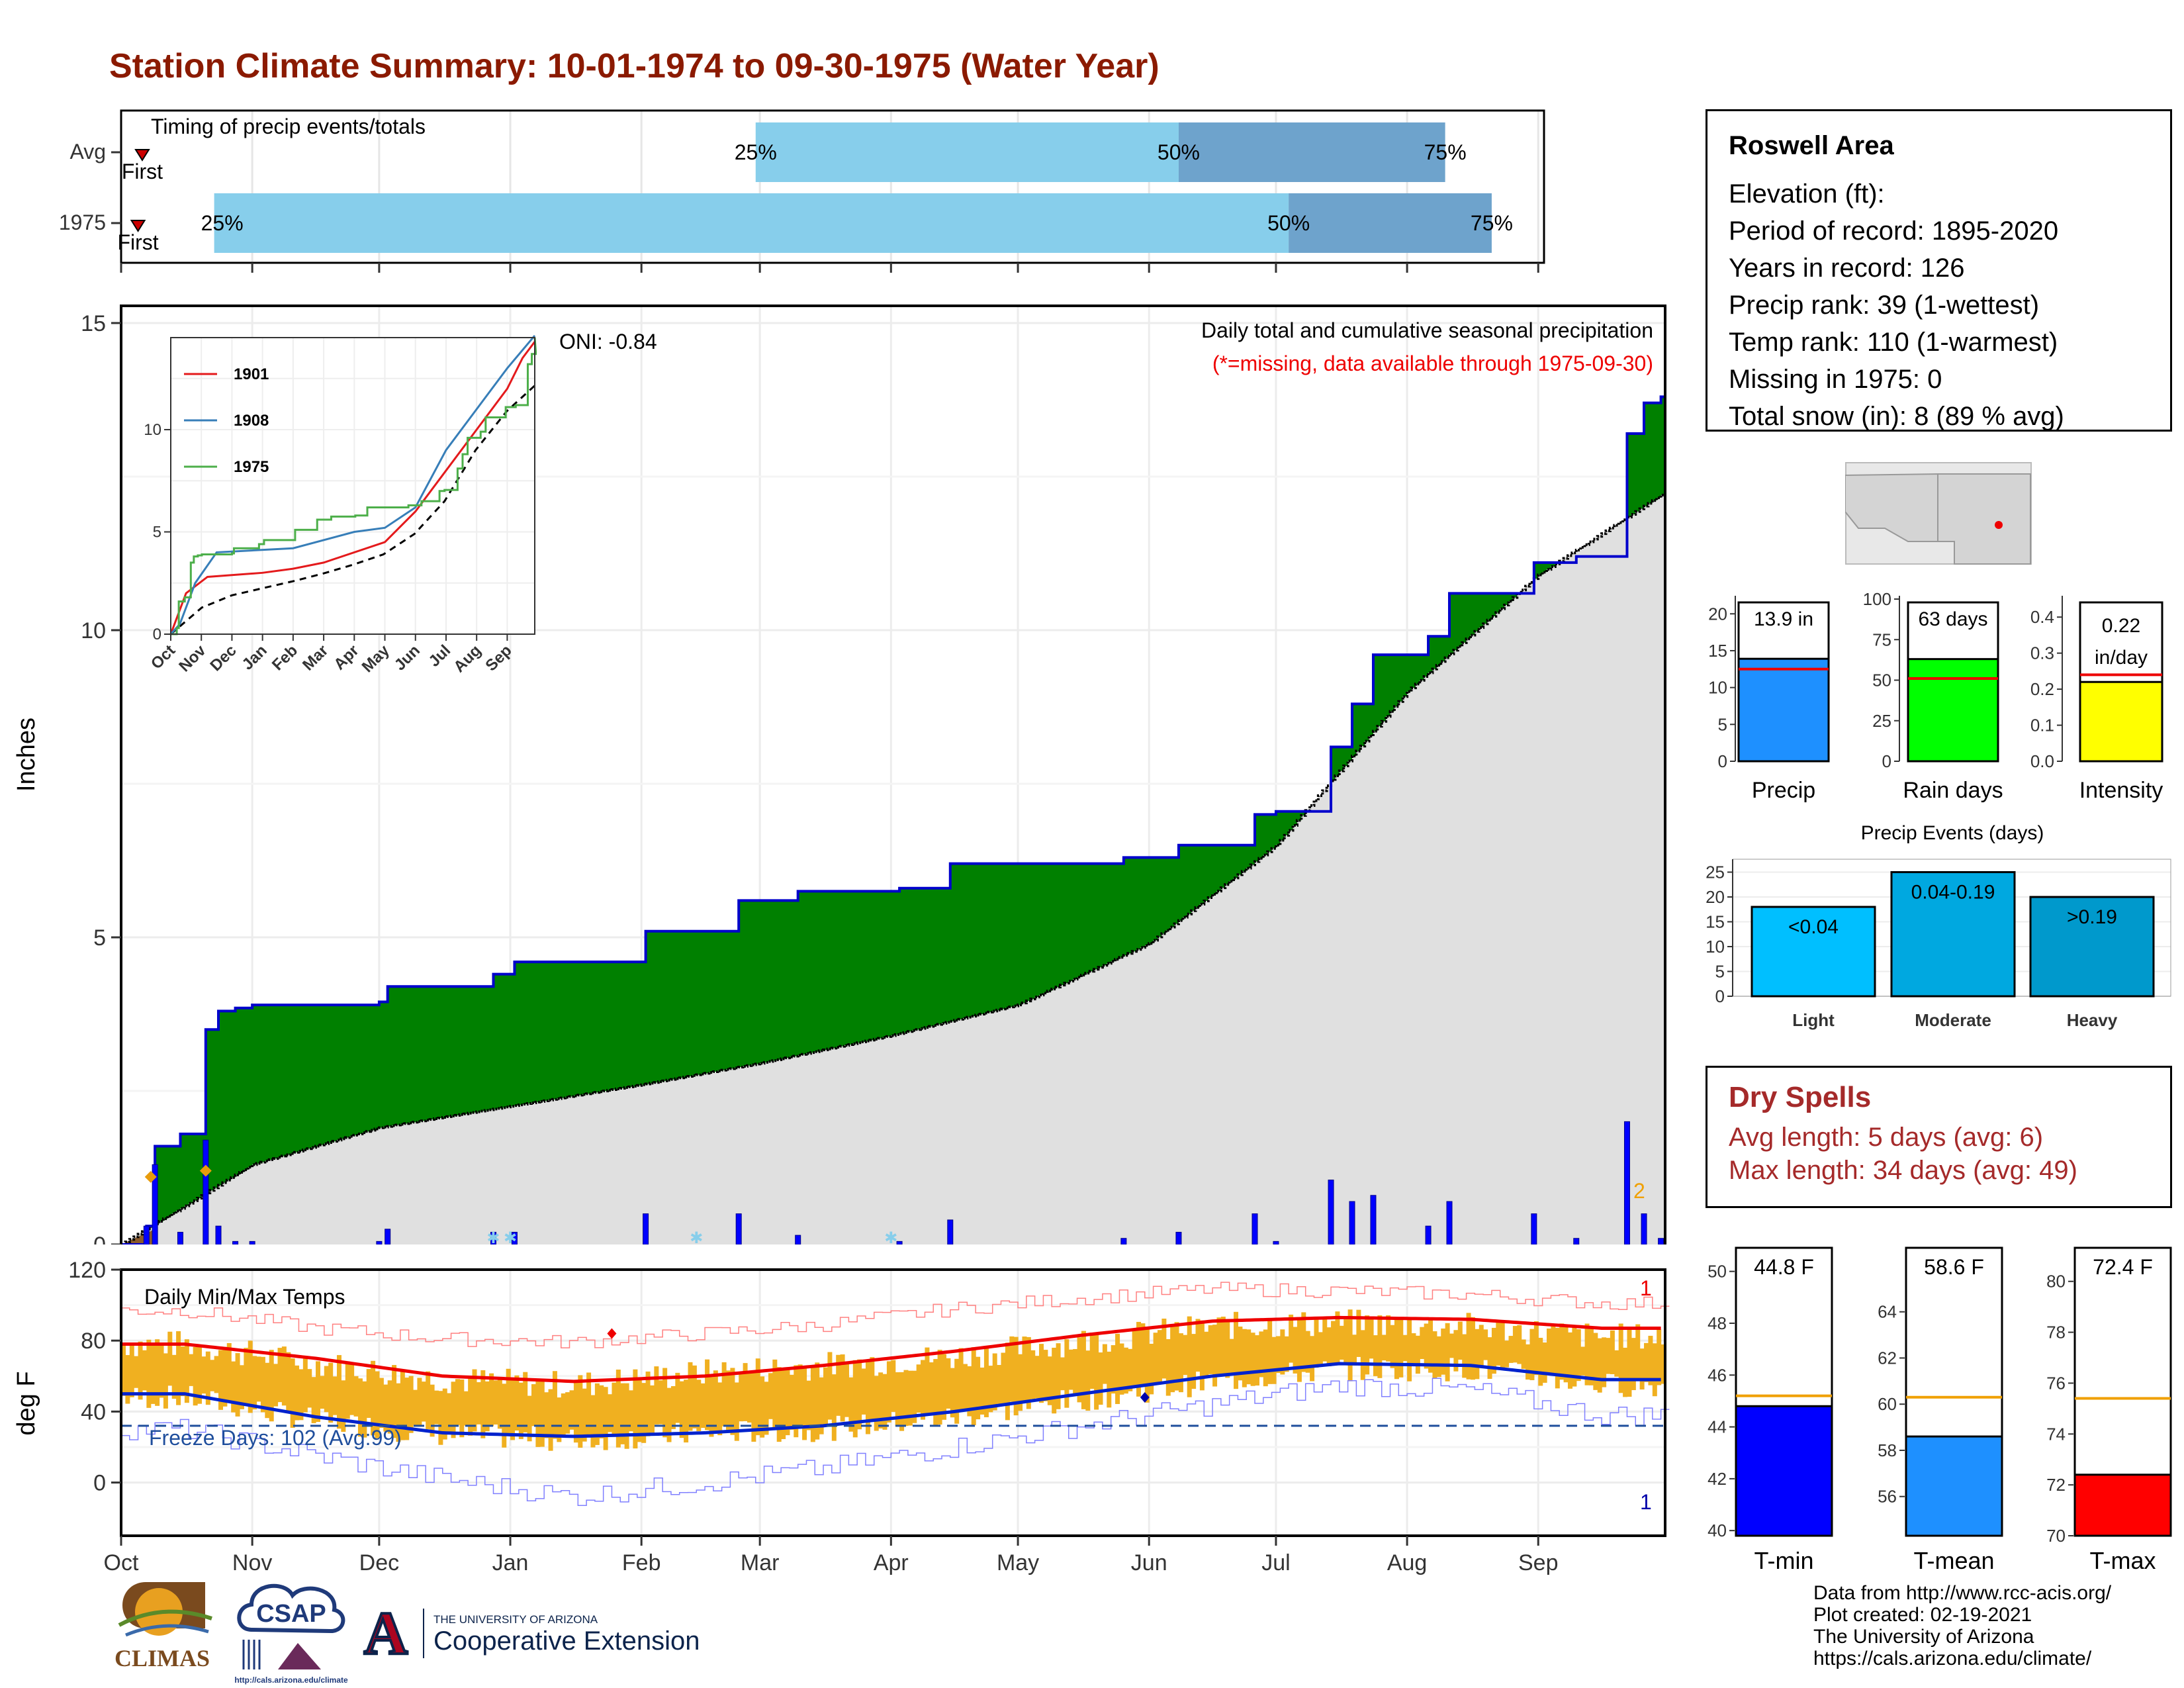  Describe the element at coordinates (1954, 1486) in the screenshot. I see `temp-bar-value` at that location.